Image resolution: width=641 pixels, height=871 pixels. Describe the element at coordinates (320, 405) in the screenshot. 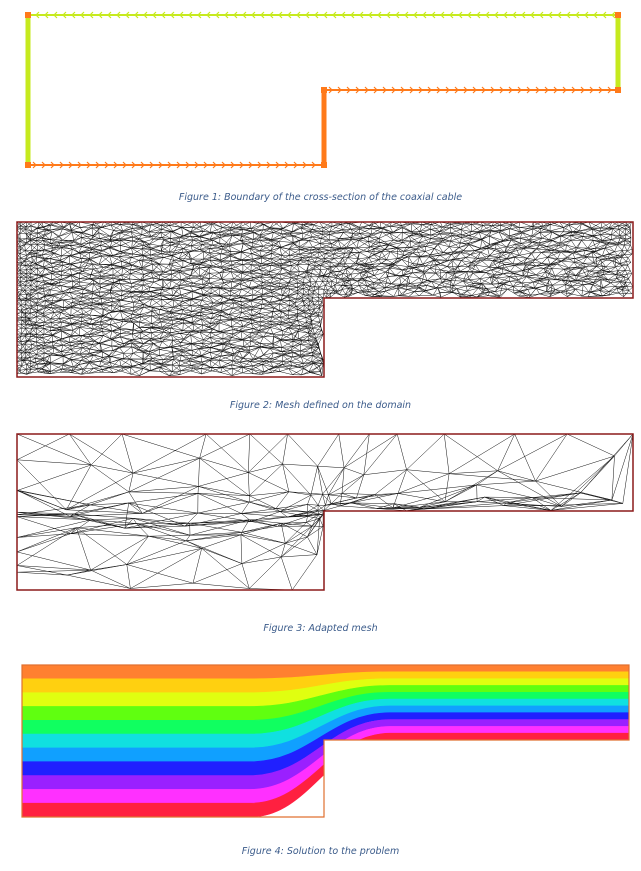

I see `figure-2-caption: Figure 2: Mesh defined on the domain` at that location.